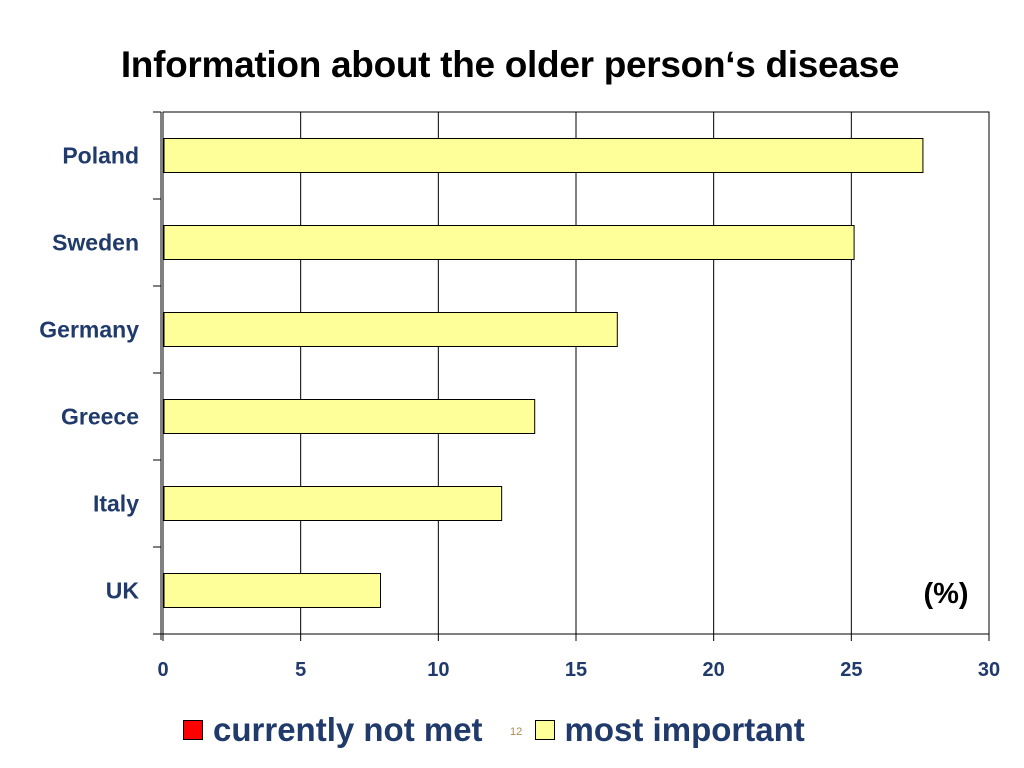  Describe the element at coordinates (100, 156) in the screenshot. I see `category-label: Poland` at that location.